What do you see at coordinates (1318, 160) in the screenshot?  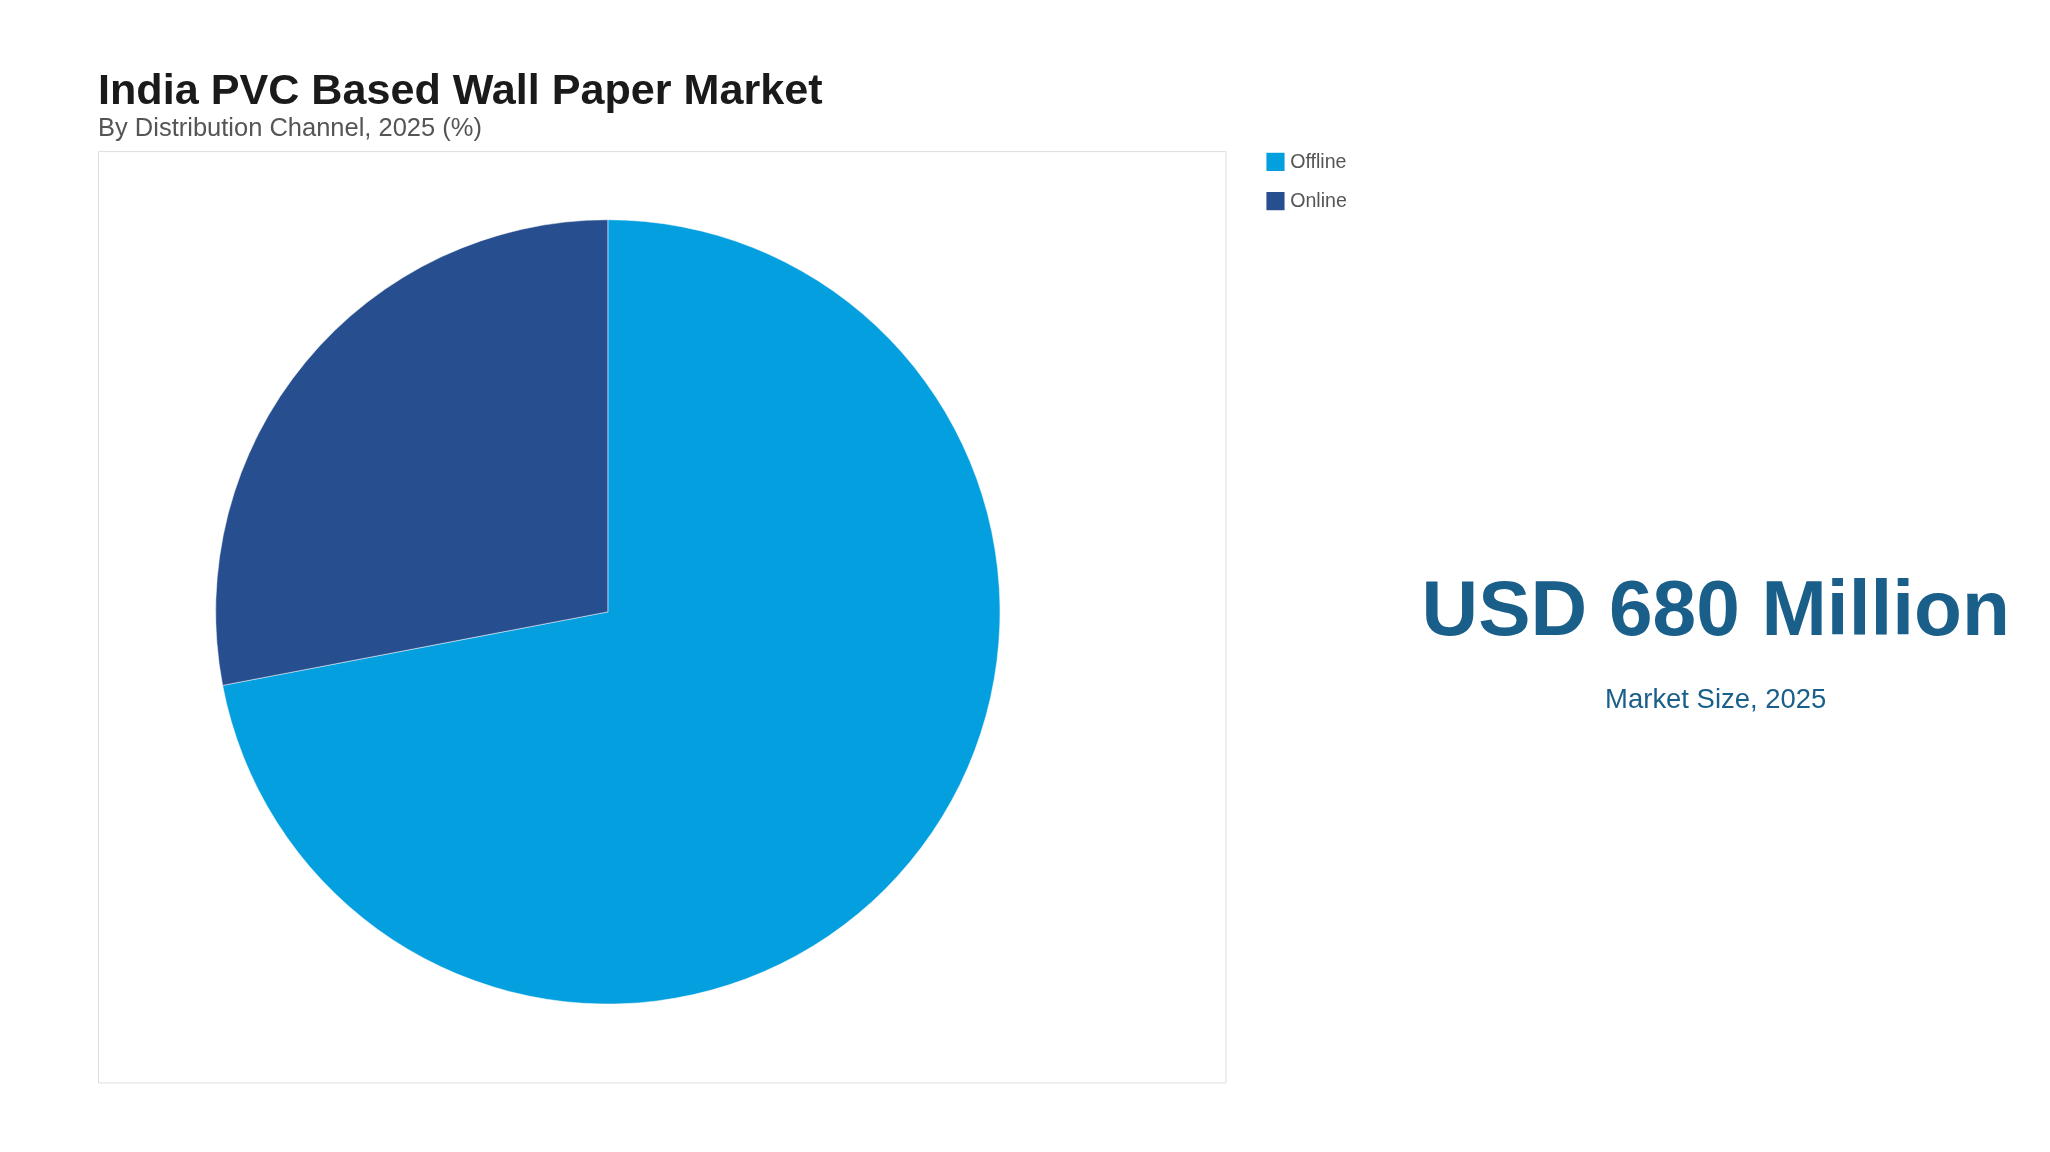 I see `legend-label: Offline` at bounding box center [1318, 160].